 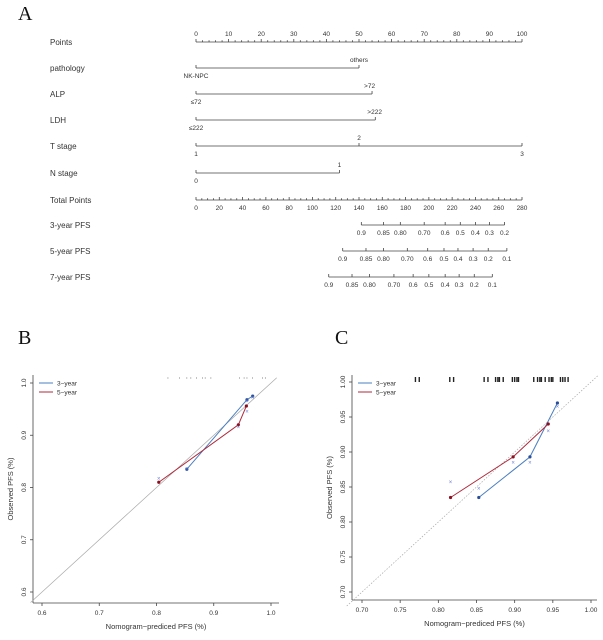 What do you see at coordinates (392, 34) in the screenshot?
I see `points-tick-label: 60` at bounding box center [392, 34].